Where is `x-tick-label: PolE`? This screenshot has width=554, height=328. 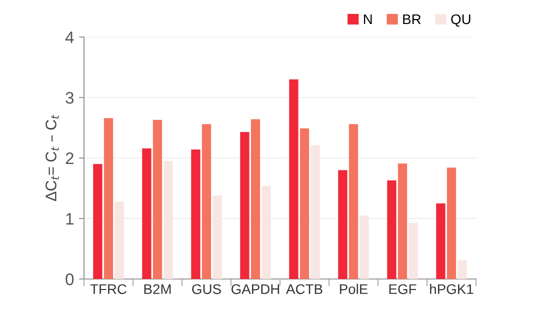
x-tick-label: PolE is located at coordinates (354, 289).